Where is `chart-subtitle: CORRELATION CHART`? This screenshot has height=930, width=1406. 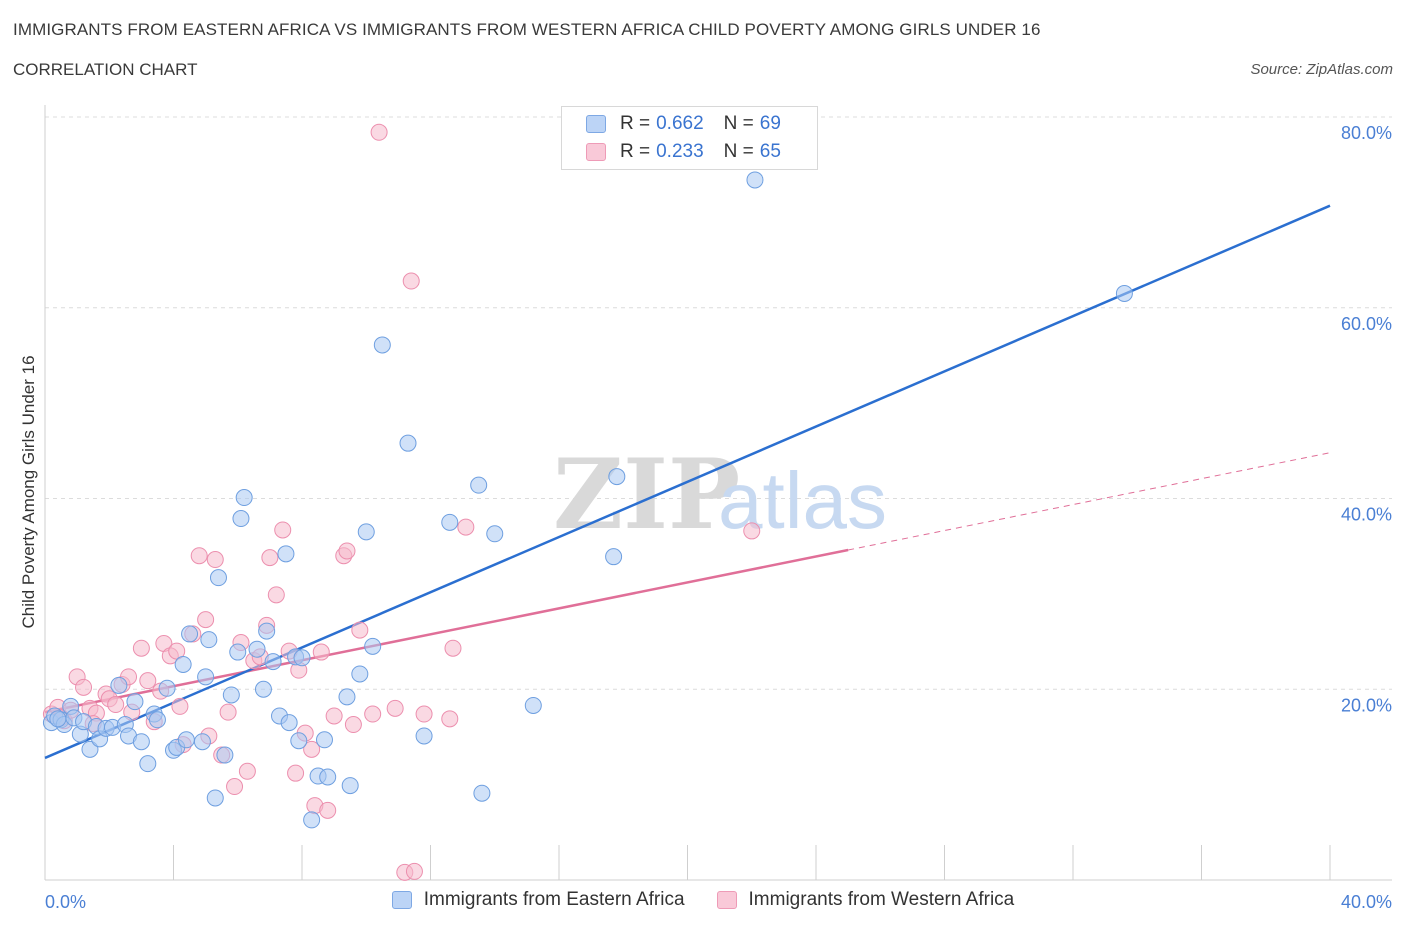 chart-subtitle: CORRELATION CHART is located at coordinates (105, 69).